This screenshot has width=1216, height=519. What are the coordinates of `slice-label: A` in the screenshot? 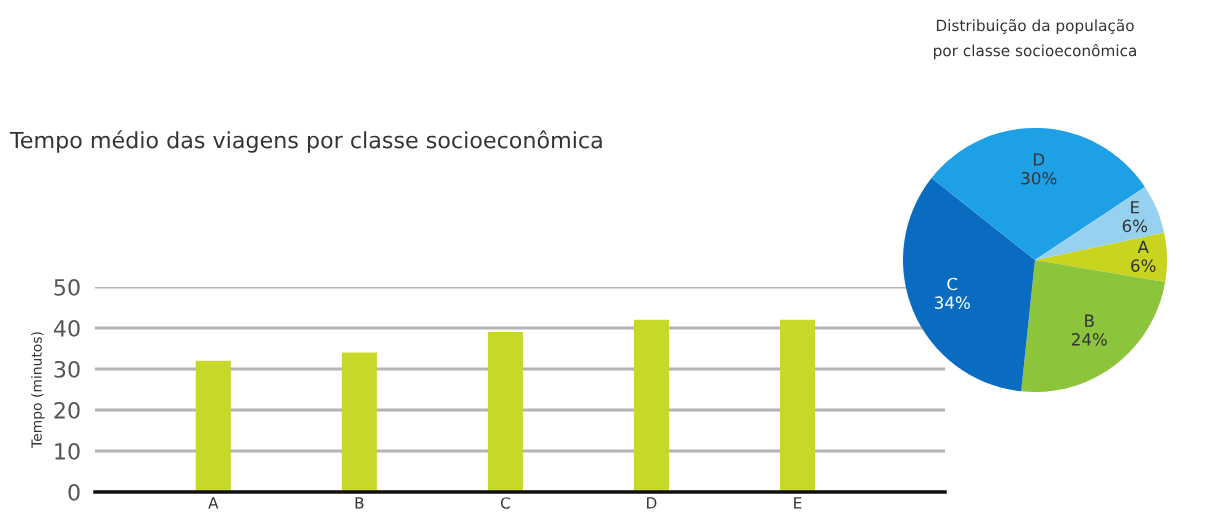 It's located at (1143, 246).